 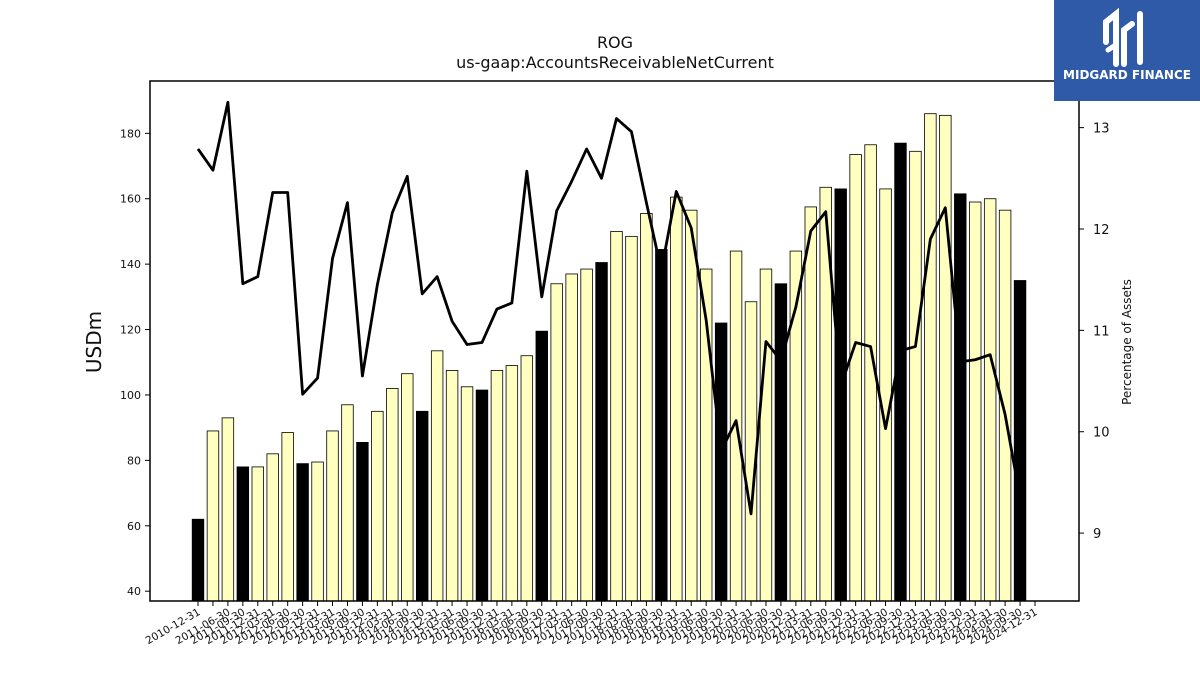 I want to click on y-tick-label: 180, so click(x=130, y=133).